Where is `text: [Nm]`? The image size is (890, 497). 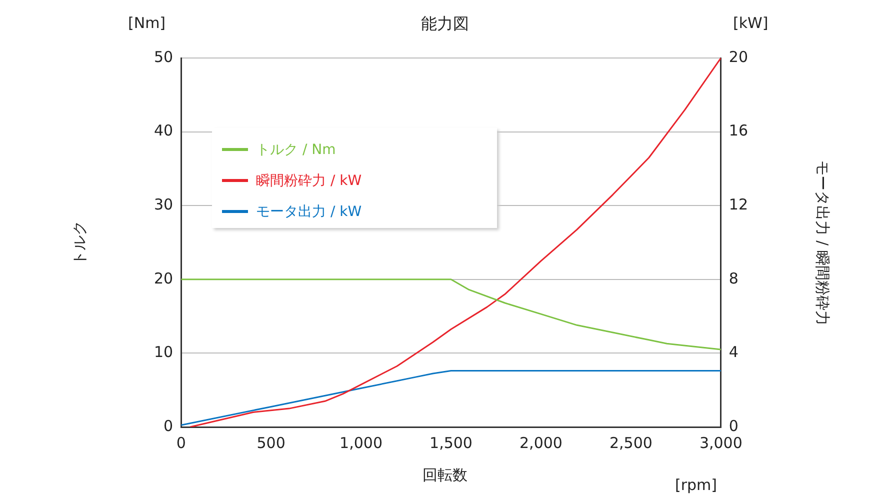
text: [Nm] is located at coordinates (147, 23).